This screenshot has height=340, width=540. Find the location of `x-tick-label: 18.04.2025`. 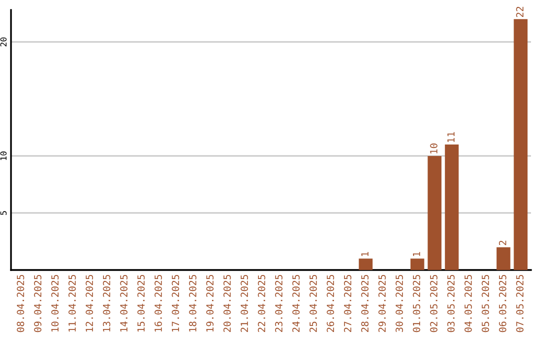

x-tick-label: 18.04.2025 is located at coordinates (192, 303).